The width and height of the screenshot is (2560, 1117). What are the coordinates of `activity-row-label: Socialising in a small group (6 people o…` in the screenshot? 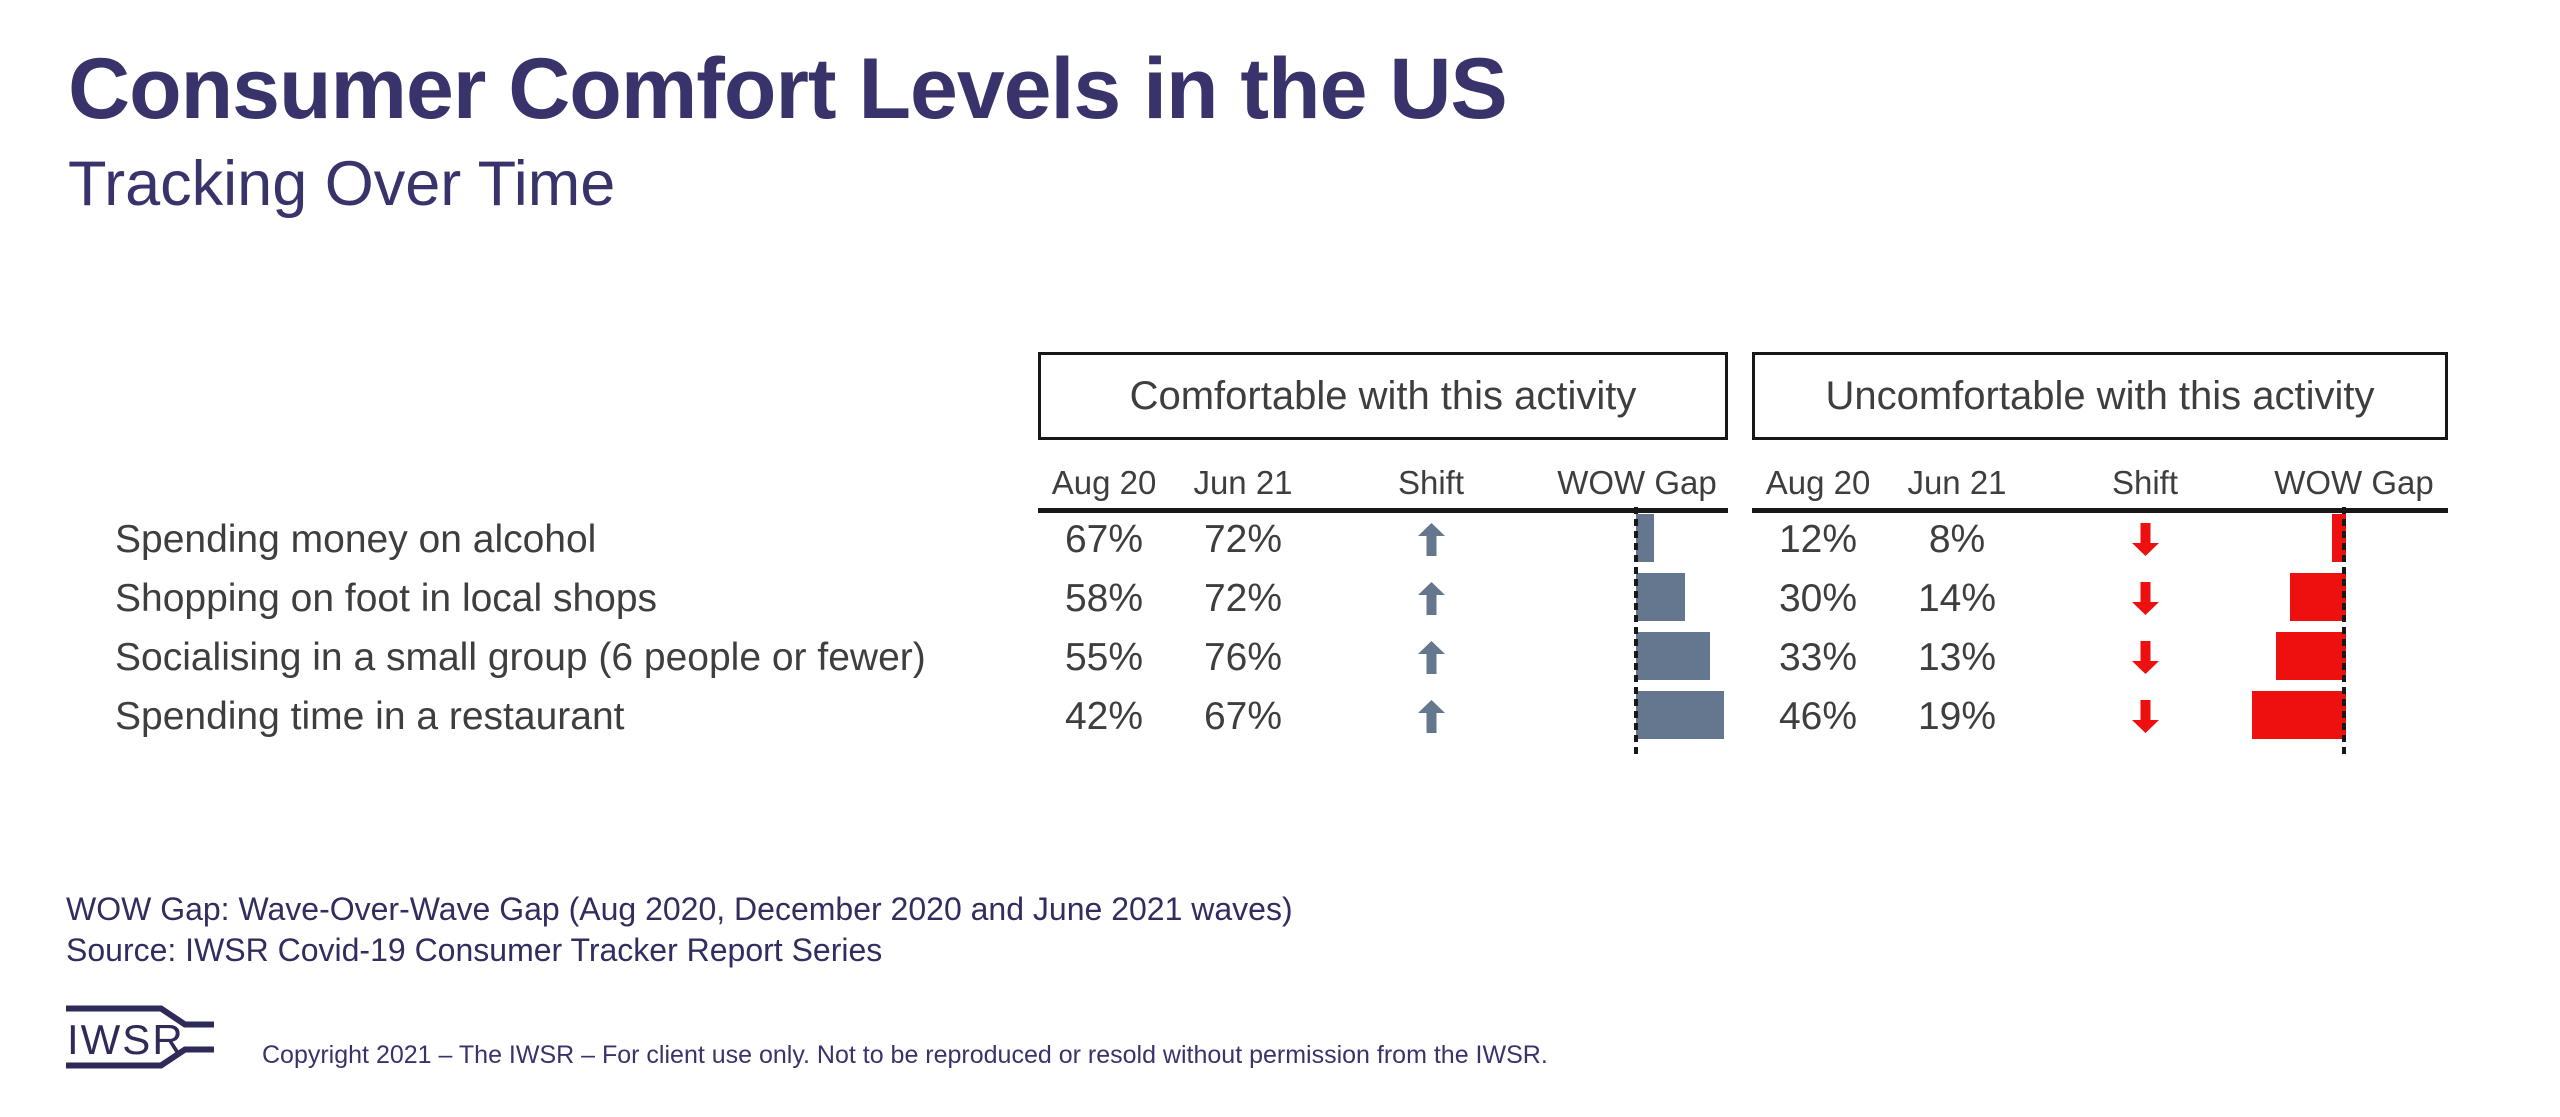 It's located at (520, 657).